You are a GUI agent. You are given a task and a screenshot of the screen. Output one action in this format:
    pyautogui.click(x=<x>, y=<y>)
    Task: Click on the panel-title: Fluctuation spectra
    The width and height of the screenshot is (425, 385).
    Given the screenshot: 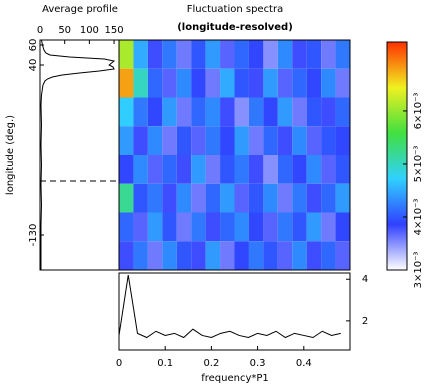 What is the action you would take?
    pyautogui.click(x=235, y=9)
    